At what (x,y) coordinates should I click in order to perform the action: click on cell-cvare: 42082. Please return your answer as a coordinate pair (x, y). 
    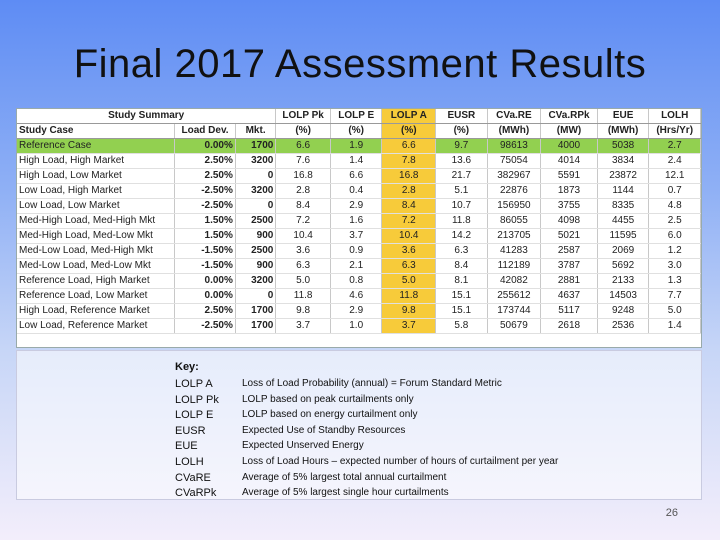
    Looking at the image, I should click on (514, 281).